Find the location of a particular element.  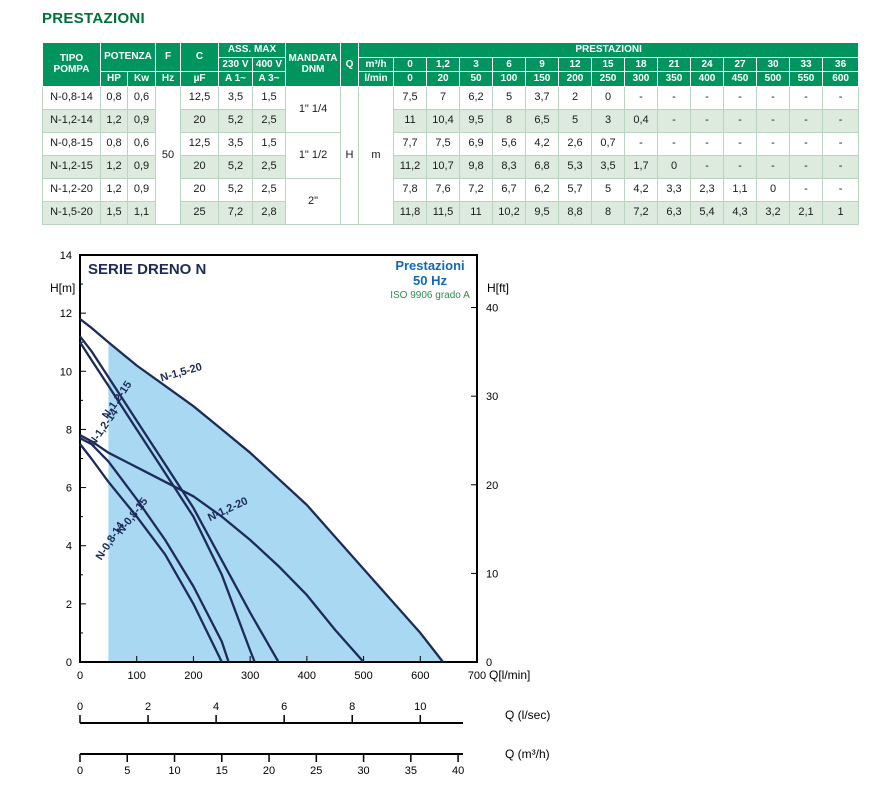

y-left-tick-label: 2 is located at coordinates (69, 605).